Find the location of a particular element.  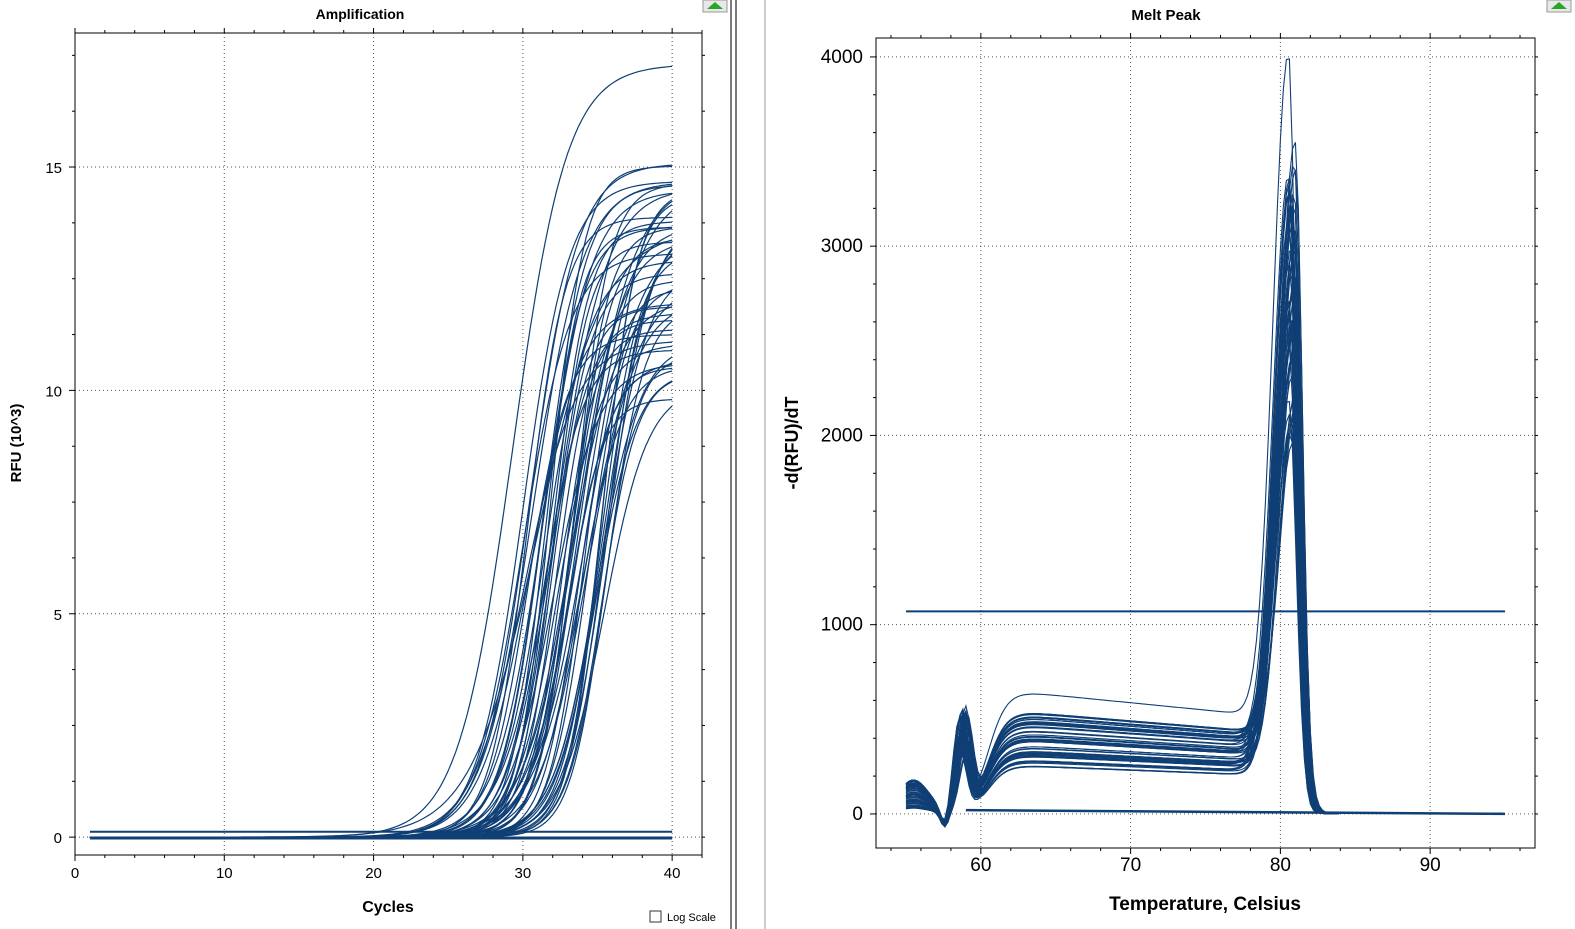

x-tick-label: 40 is located at coordinates (672, 873).